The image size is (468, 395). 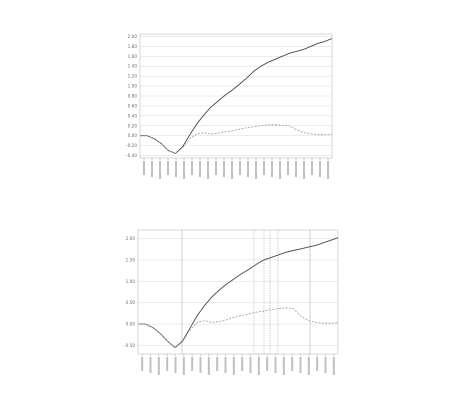 I want to click on y-tick-label: 1.80, so click(x=133, y=46).